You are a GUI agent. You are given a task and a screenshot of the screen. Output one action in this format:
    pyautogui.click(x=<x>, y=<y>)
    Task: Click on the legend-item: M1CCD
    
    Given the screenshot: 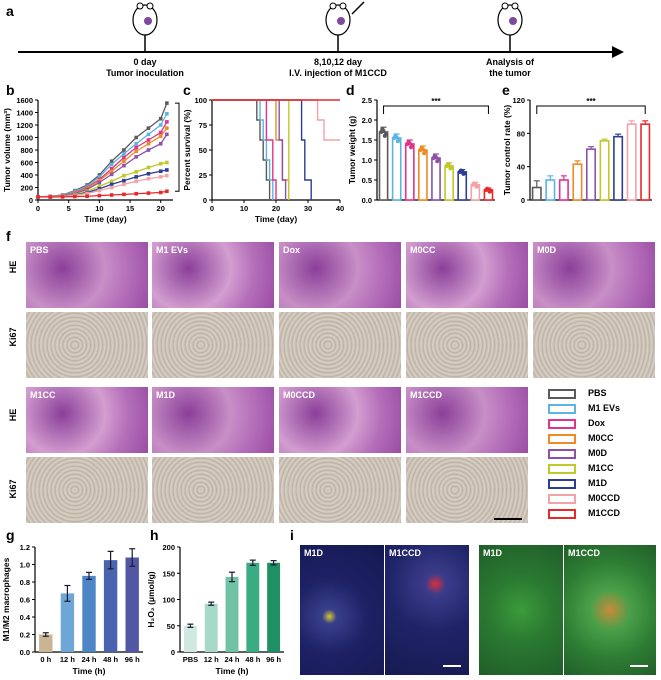 What is the action you would take?
    pyautogui.click(x=603, y=515)
    